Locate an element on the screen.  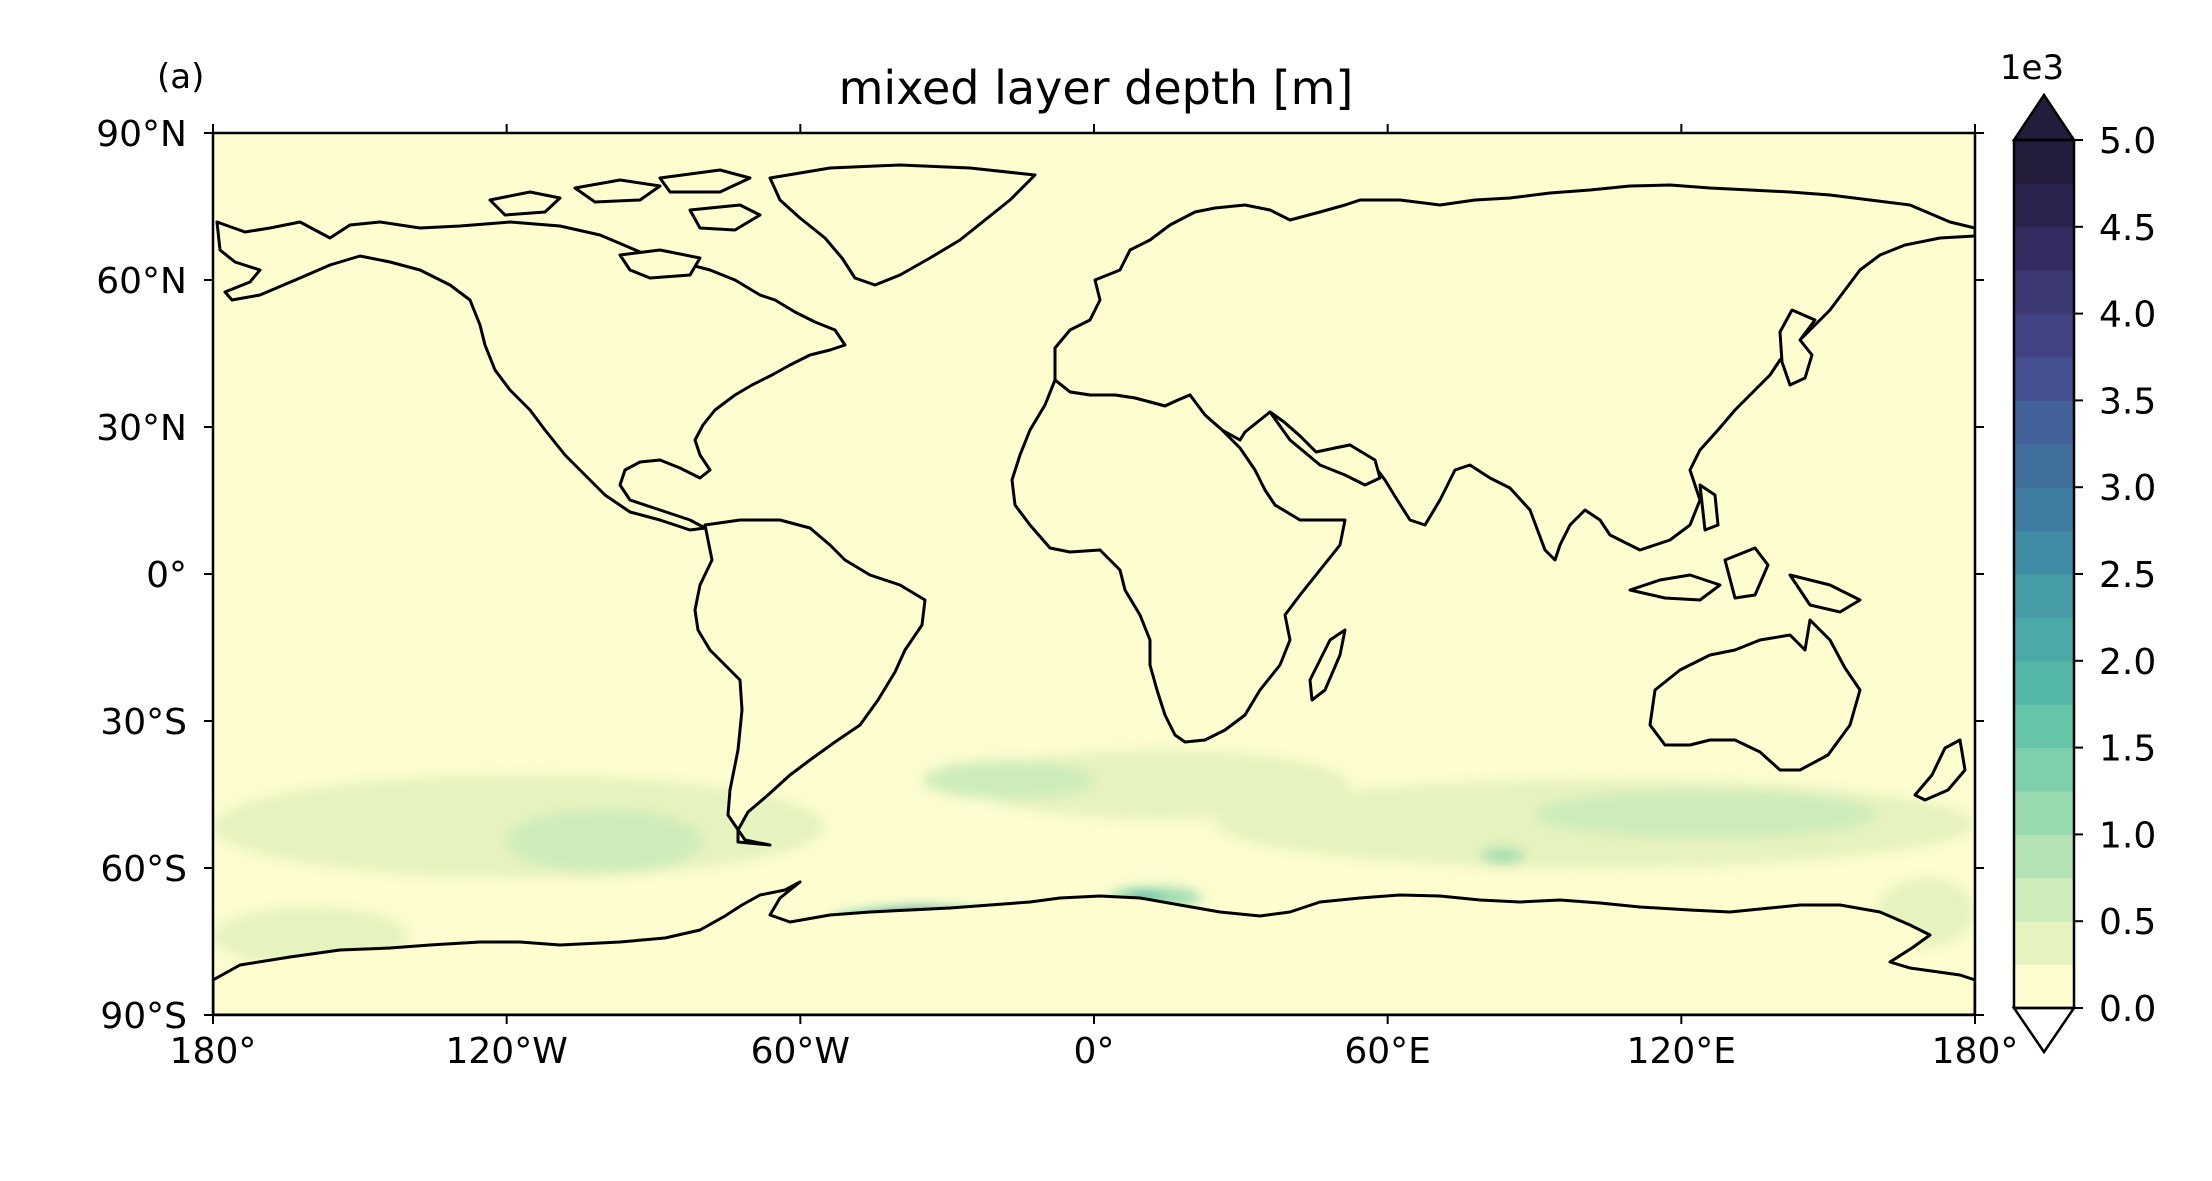
coastline-new-zealand is located at coordinates (1940, 770).